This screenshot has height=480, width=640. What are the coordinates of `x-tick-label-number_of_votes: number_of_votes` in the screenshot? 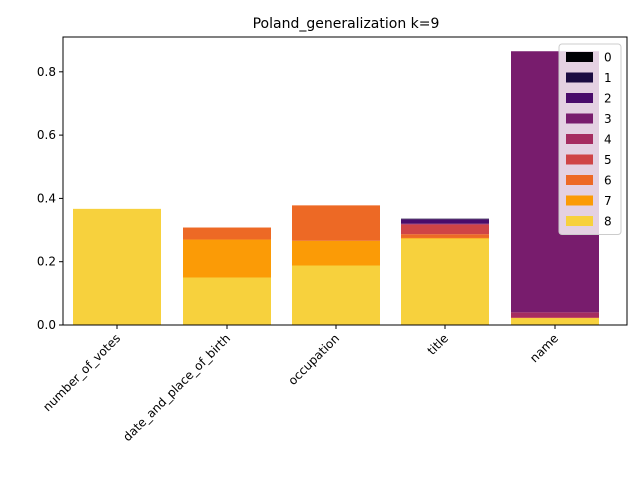 It's located at (81, 372).